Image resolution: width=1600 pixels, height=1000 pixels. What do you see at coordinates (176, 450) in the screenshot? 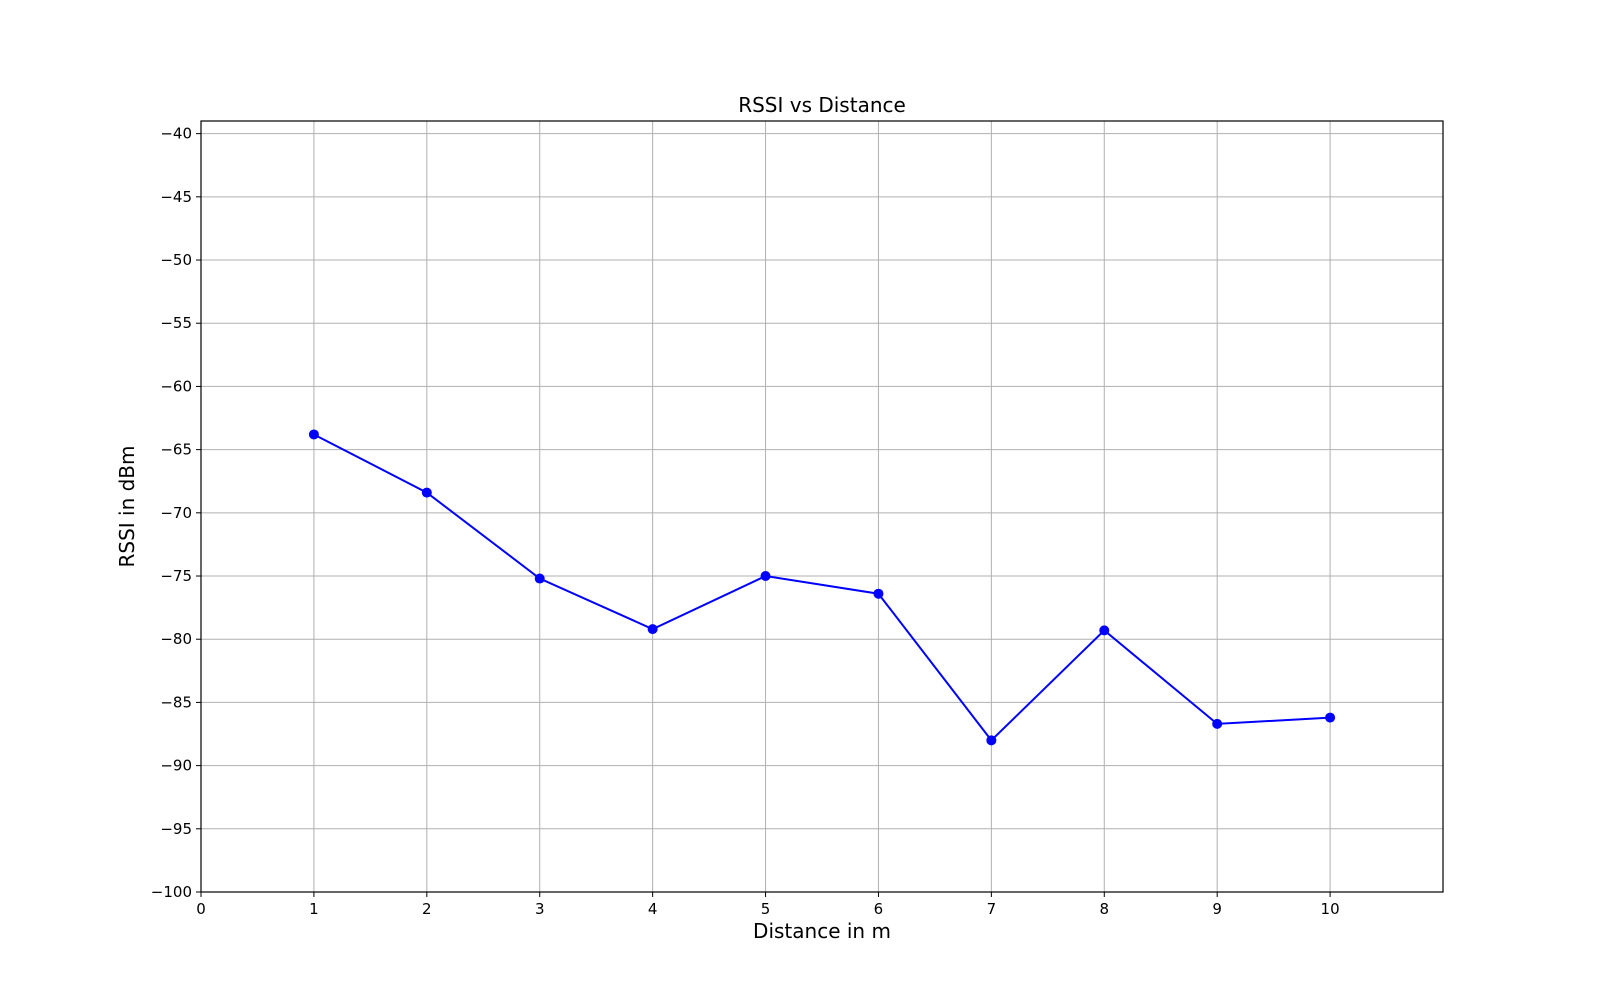
I see `y-tick-label: −65` at bounding box center [176, 450].